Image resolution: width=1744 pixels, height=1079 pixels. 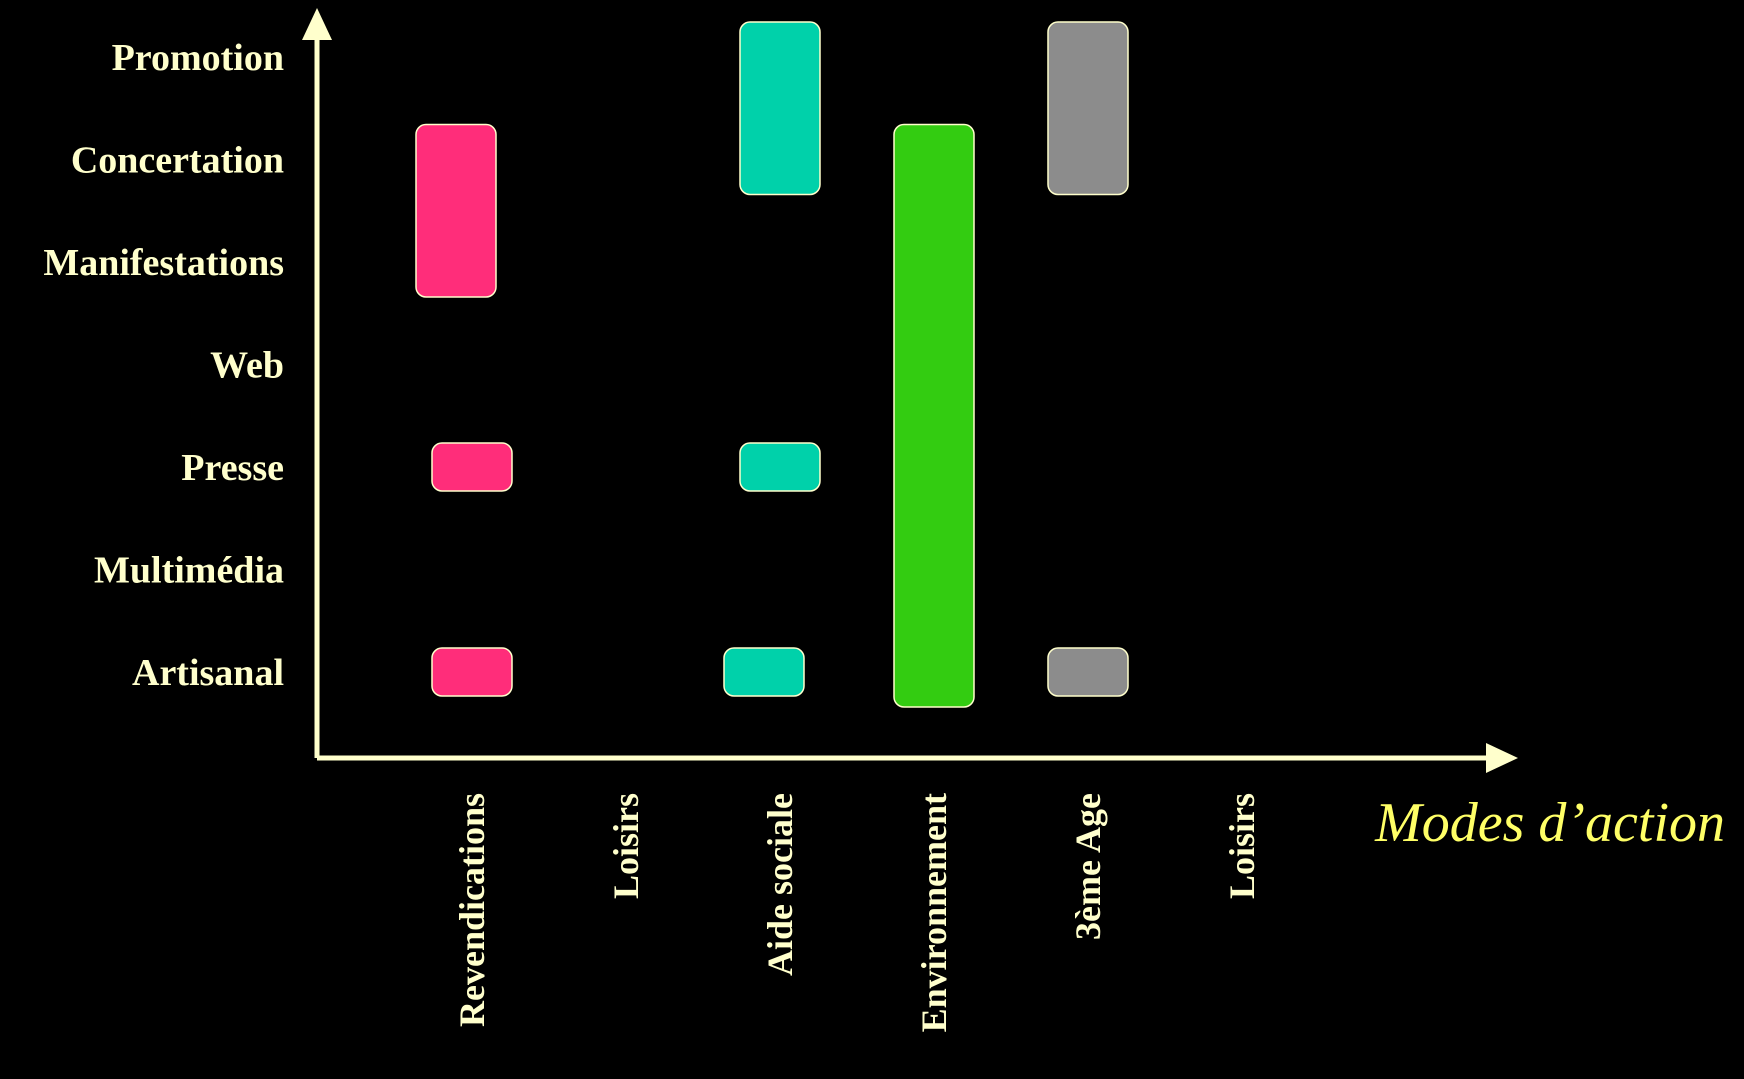 I want to click on y-tick-label-web: Web, so click(x=247, y=366).